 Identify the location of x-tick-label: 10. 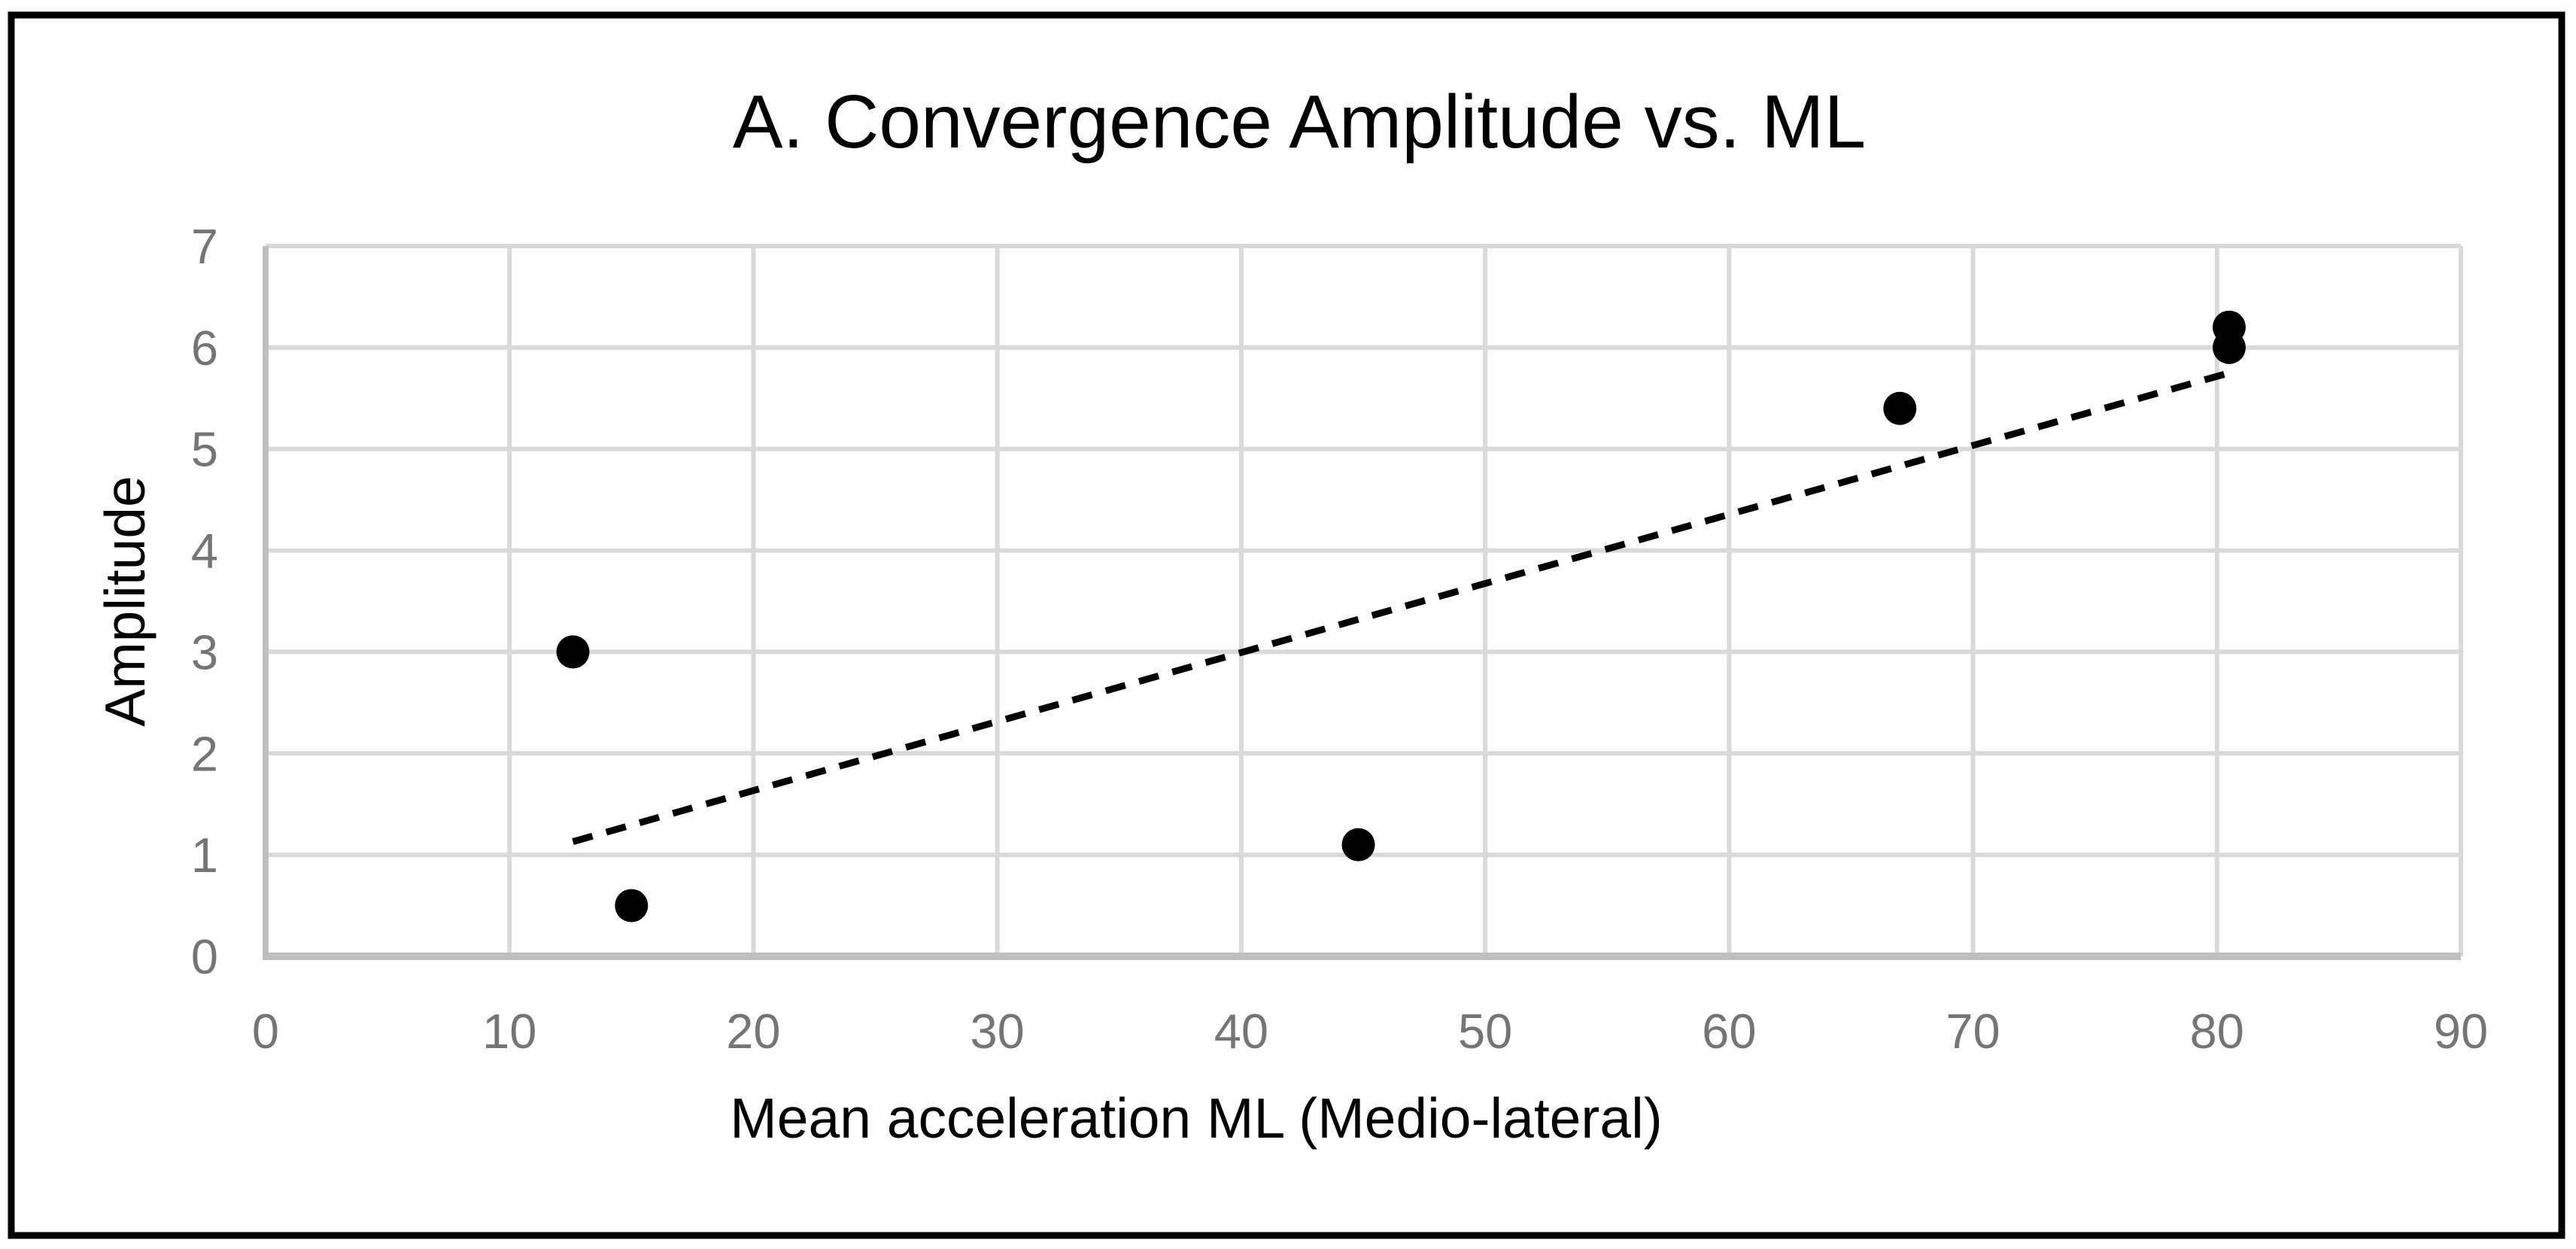
(509, 1031).